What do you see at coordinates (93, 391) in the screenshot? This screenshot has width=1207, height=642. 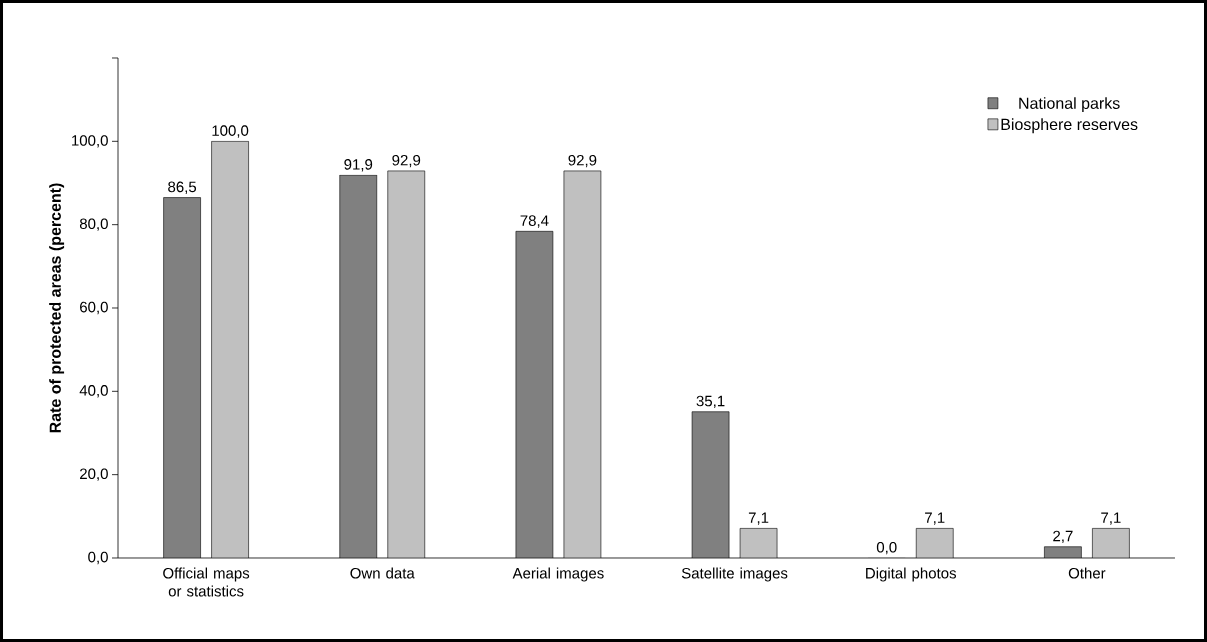 I see `y-tick-label: 40,0` at bounding box center [93, 391].